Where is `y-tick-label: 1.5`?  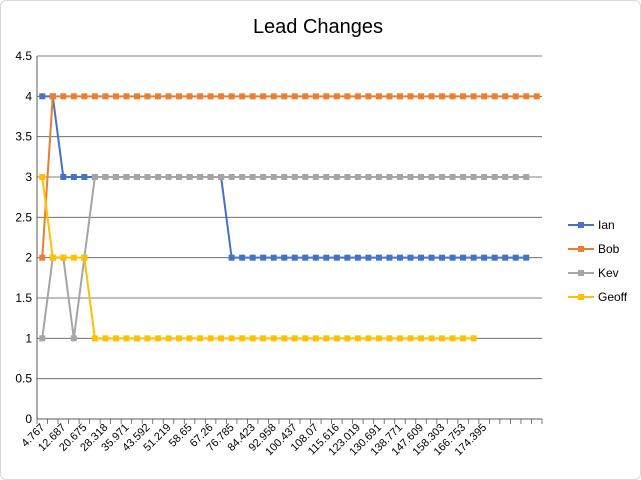
y-tick-label: 1.5 is located at coordinates (23, 298).